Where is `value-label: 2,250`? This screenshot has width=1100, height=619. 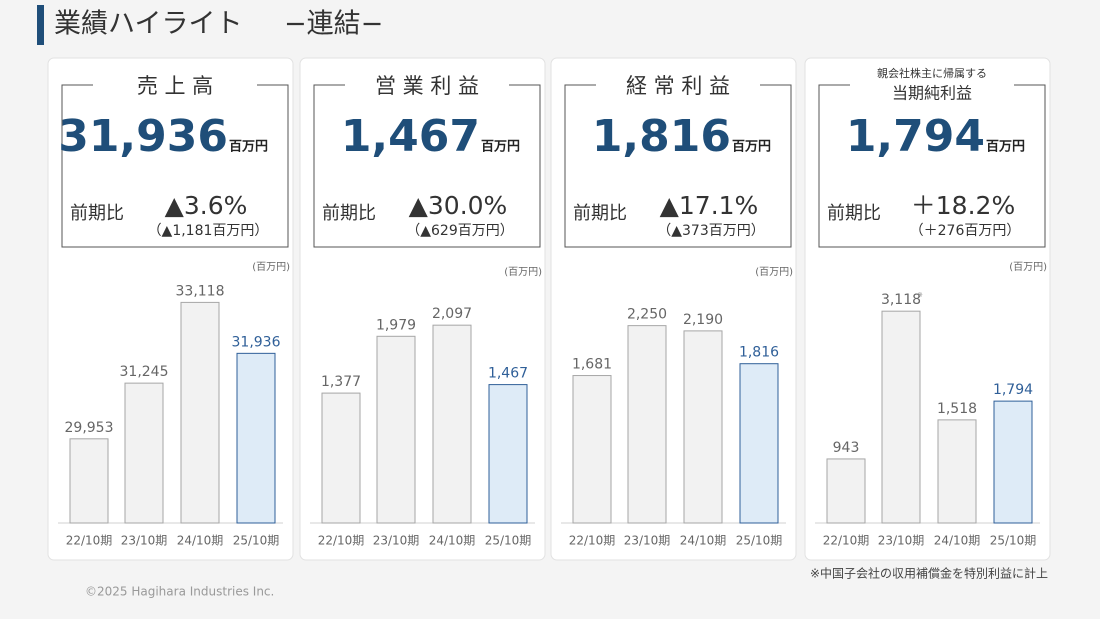
value-label: 2,250 is located at coordinates (647, 315).